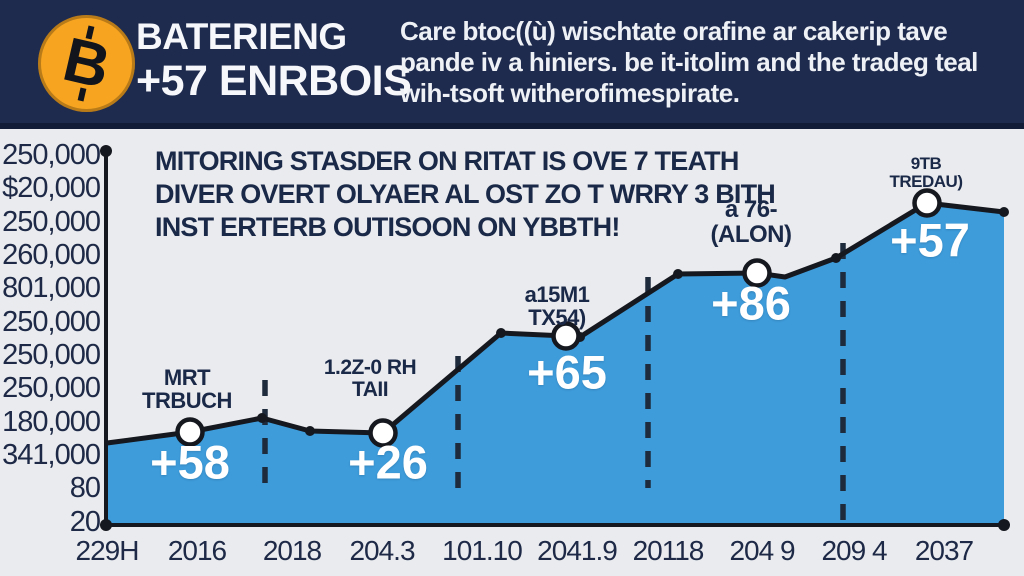 This screenshot has width=1024, height=576. What do you see at coordinates (482, 550) in the screenshot?
I see `x-axis-tick-label: 101.10` at bounding box center [482, 550].